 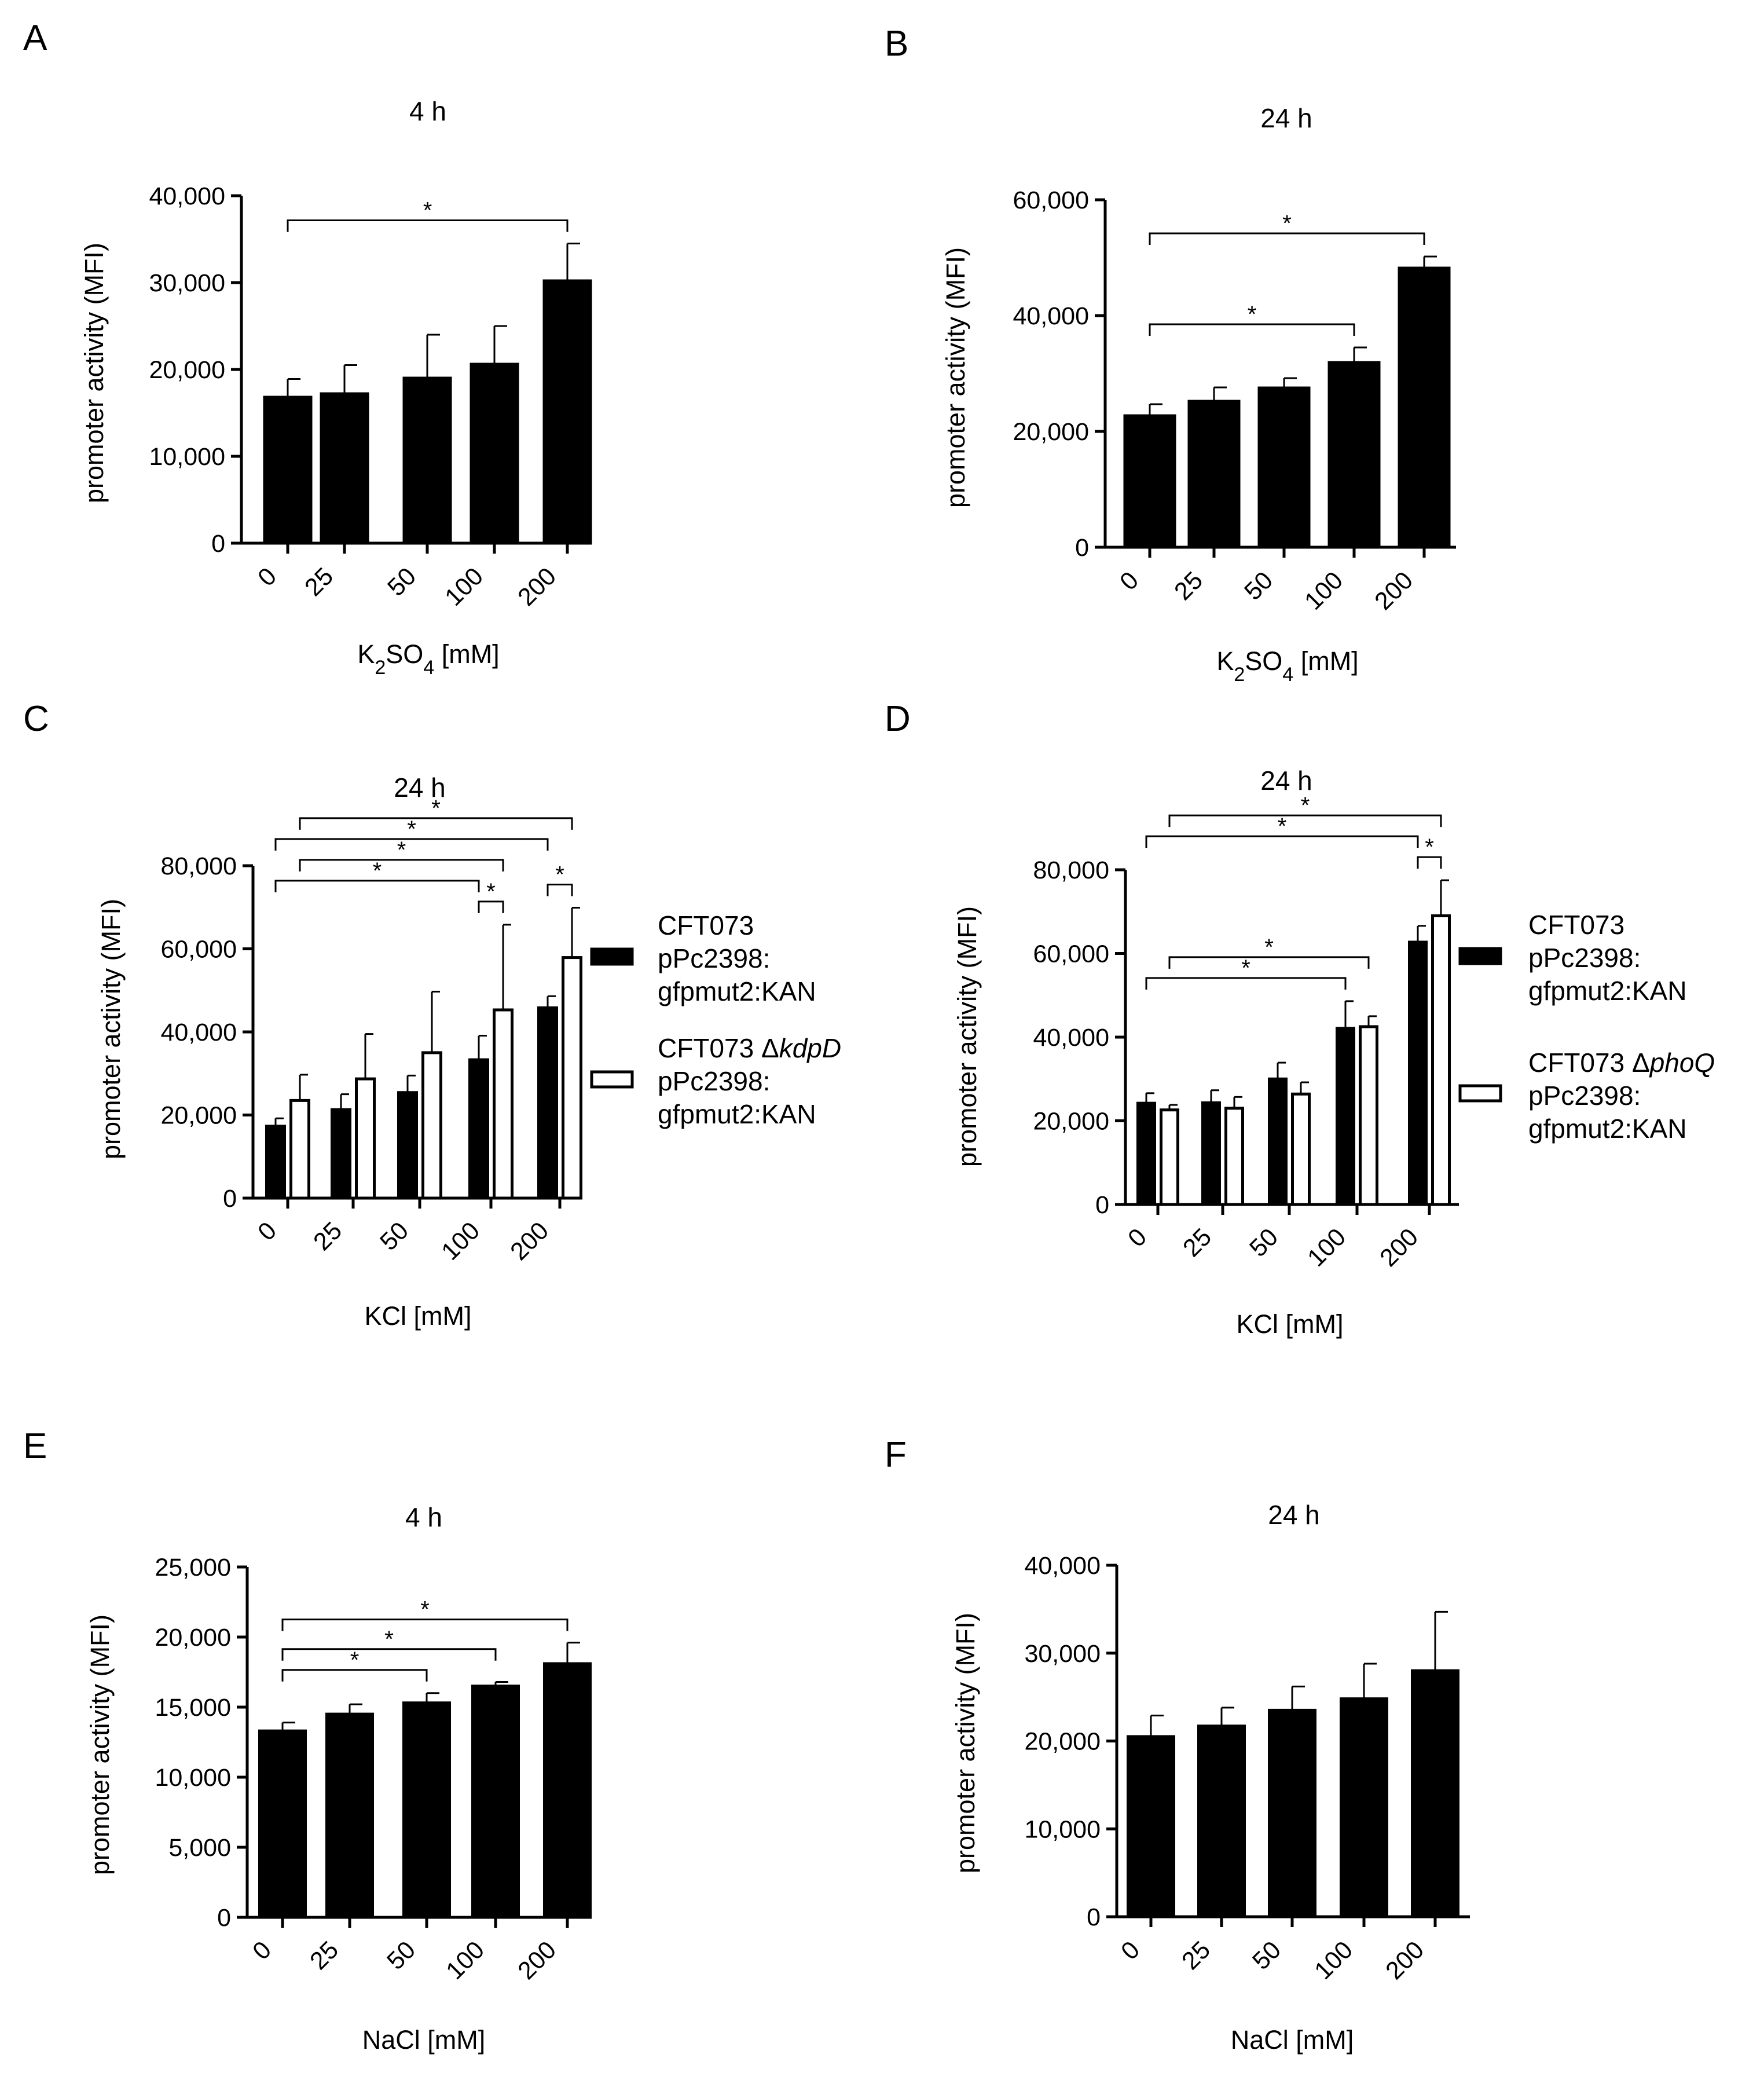 What do you see at coordinates (612, 1079) in the screenshot?
I see `legend-swatch` at bounding box center [612, 1079].